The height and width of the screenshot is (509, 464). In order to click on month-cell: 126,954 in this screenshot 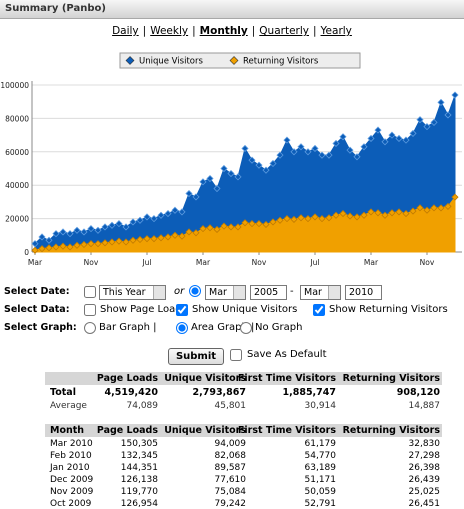, I will do `click(139, 504)`.